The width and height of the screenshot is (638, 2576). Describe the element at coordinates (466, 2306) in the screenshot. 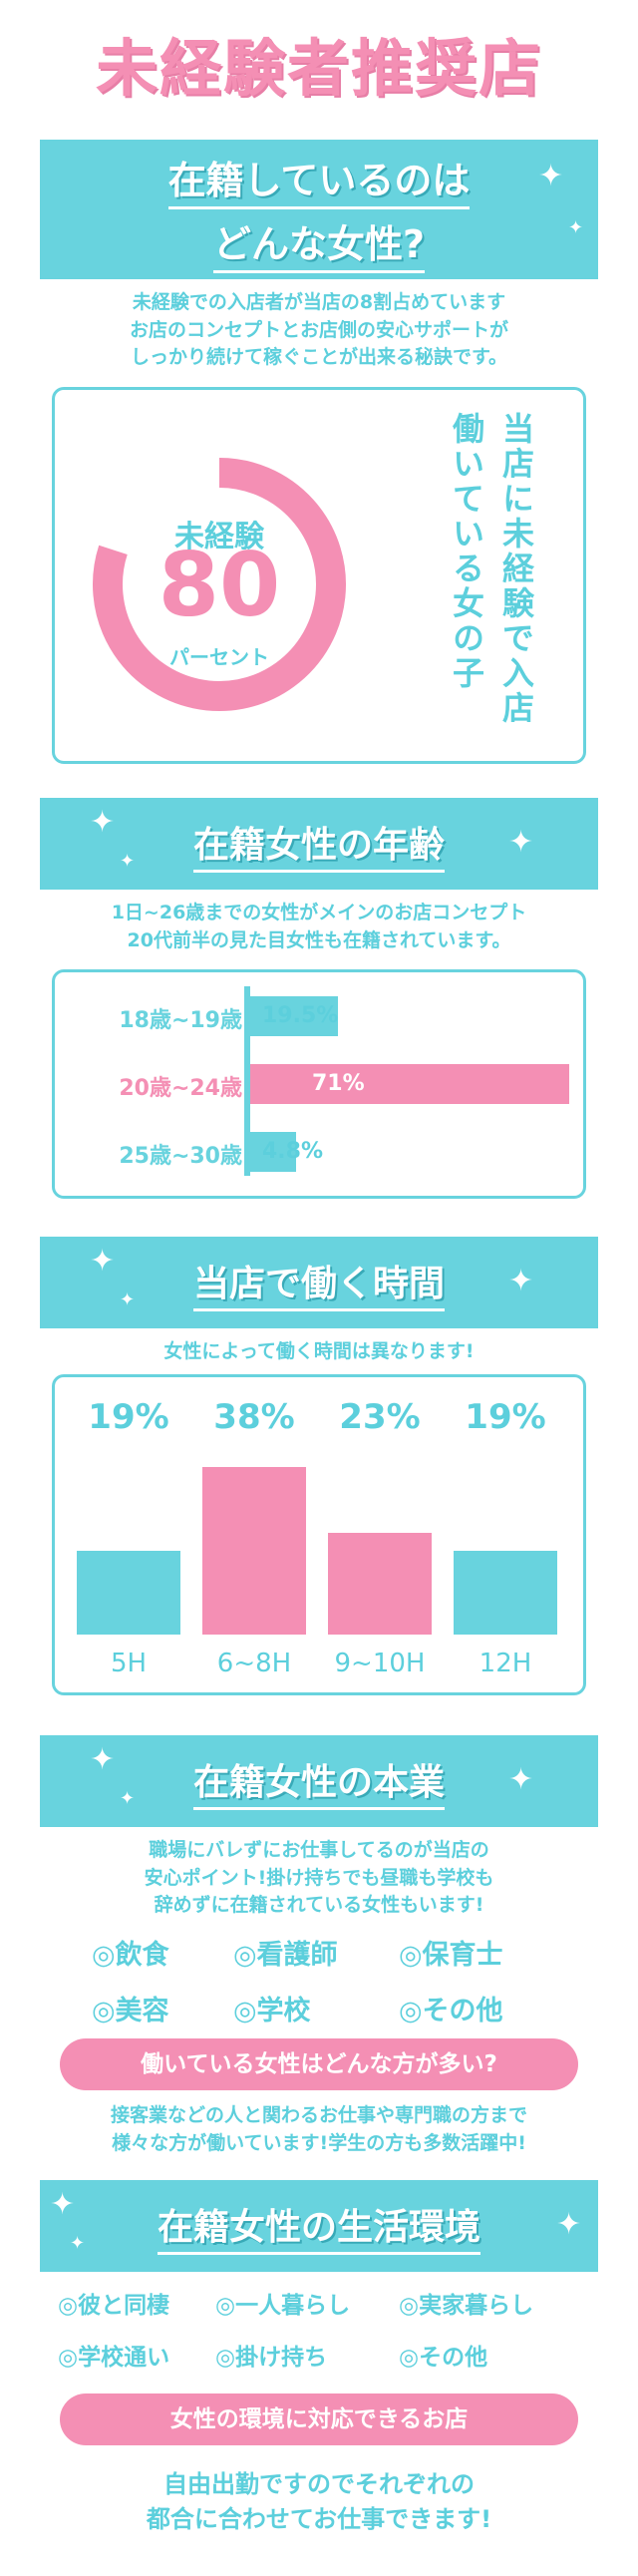

I see `environment-item: ◎実家暮らし` at that location.